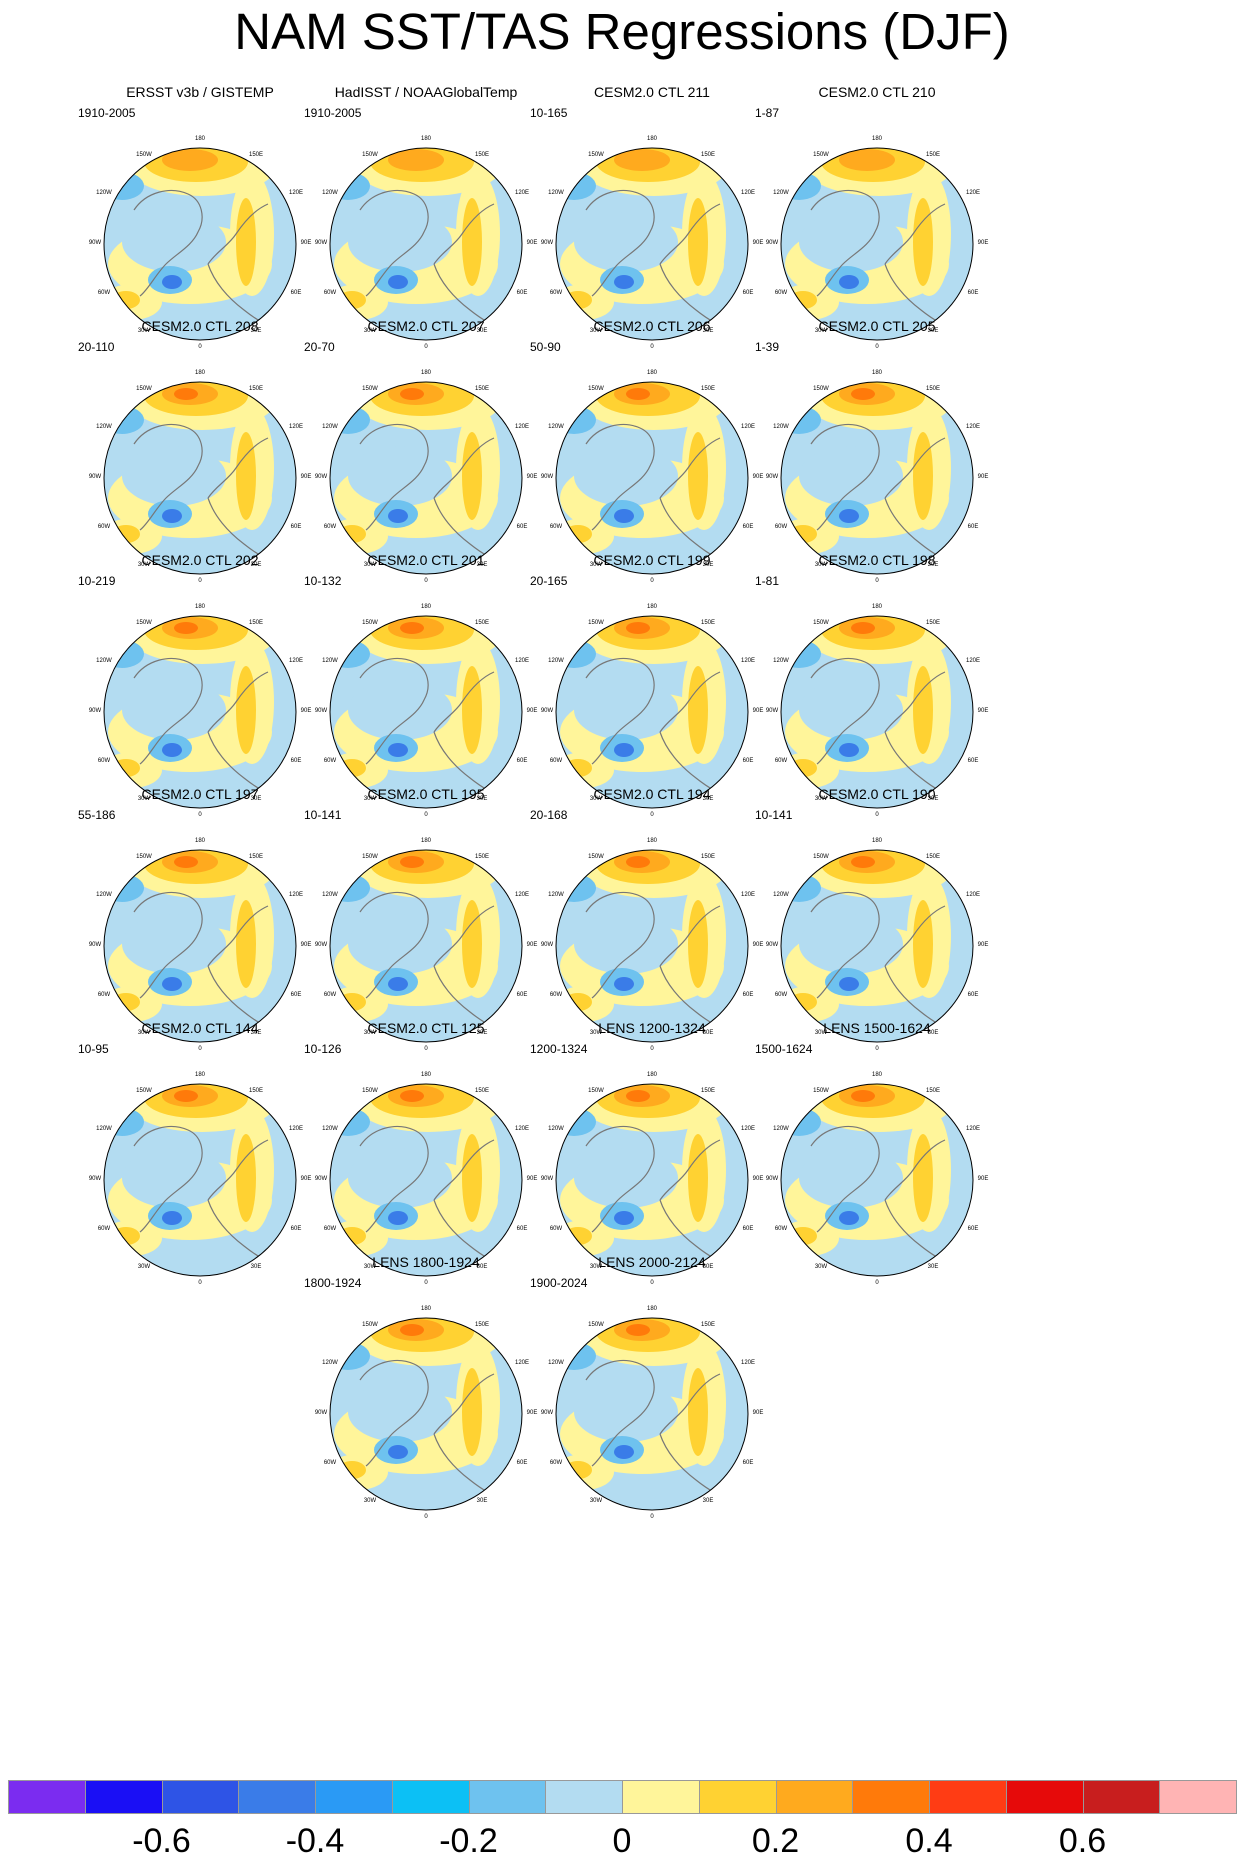 The width and height of the screenshot is (1244, 1861). What do you see at coordinates (200, 92) in the screenshot?
I see `panel-title: ERSST v3b / GISTEMP` at bounding box center [200, 92].